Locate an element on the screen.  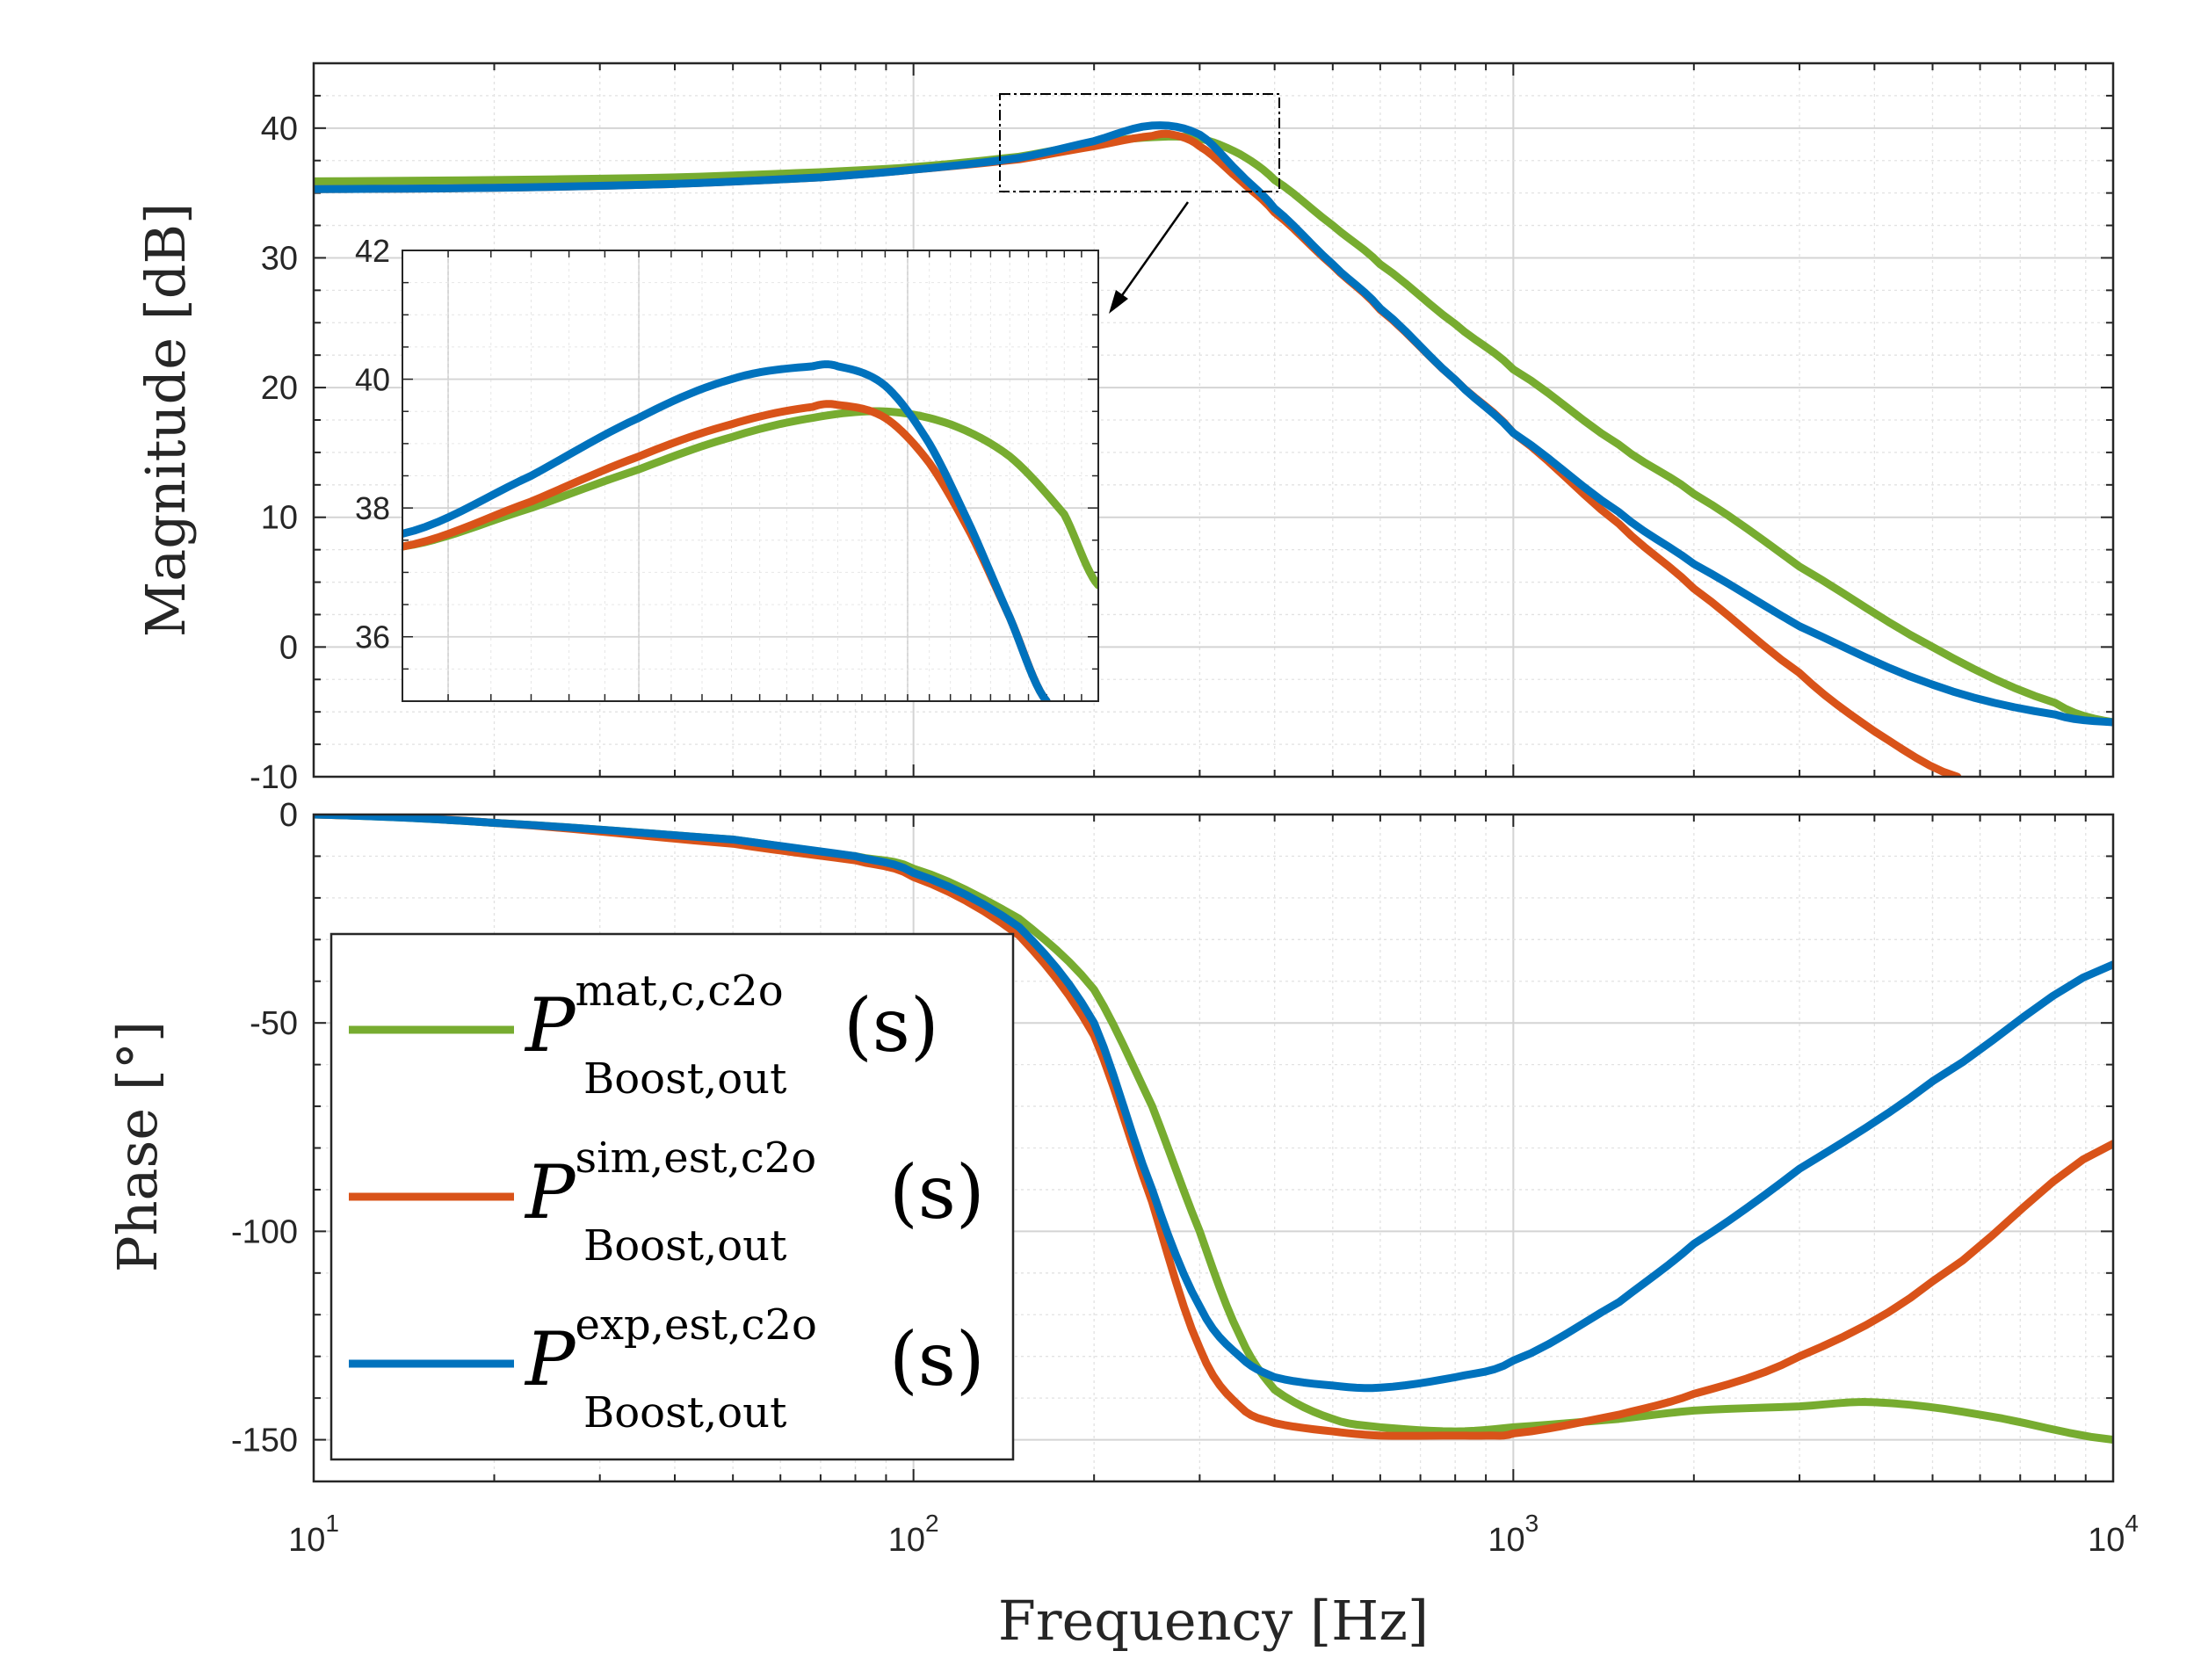
y-tick-label: -100 is located at coordinates (264, 1231).